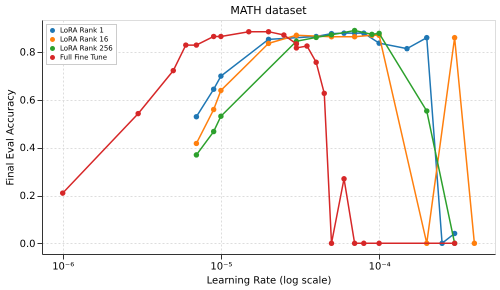 The height and width of the screenshot is (290, 500). What do you see at coordinates (28, 53) in the screenshot?
I see `y-tick-label: 0.8` at bounding box center [28, 53].